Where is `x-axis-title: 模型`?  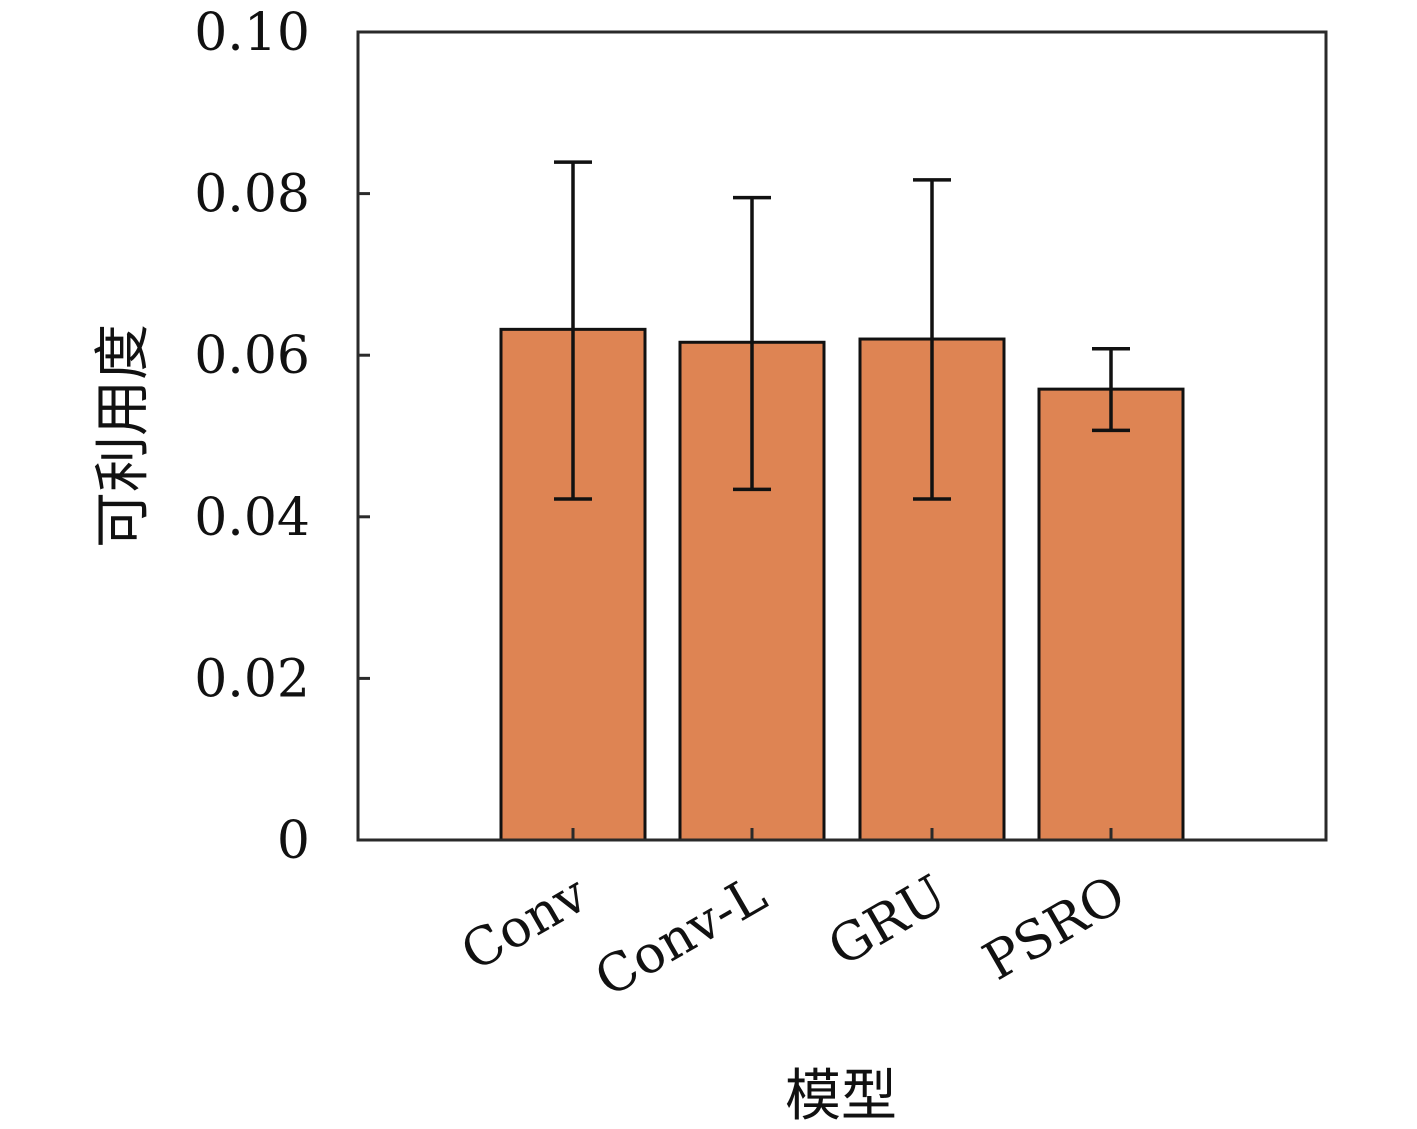 x-axis-title: 模型 is located at coordinates (841, 1096).